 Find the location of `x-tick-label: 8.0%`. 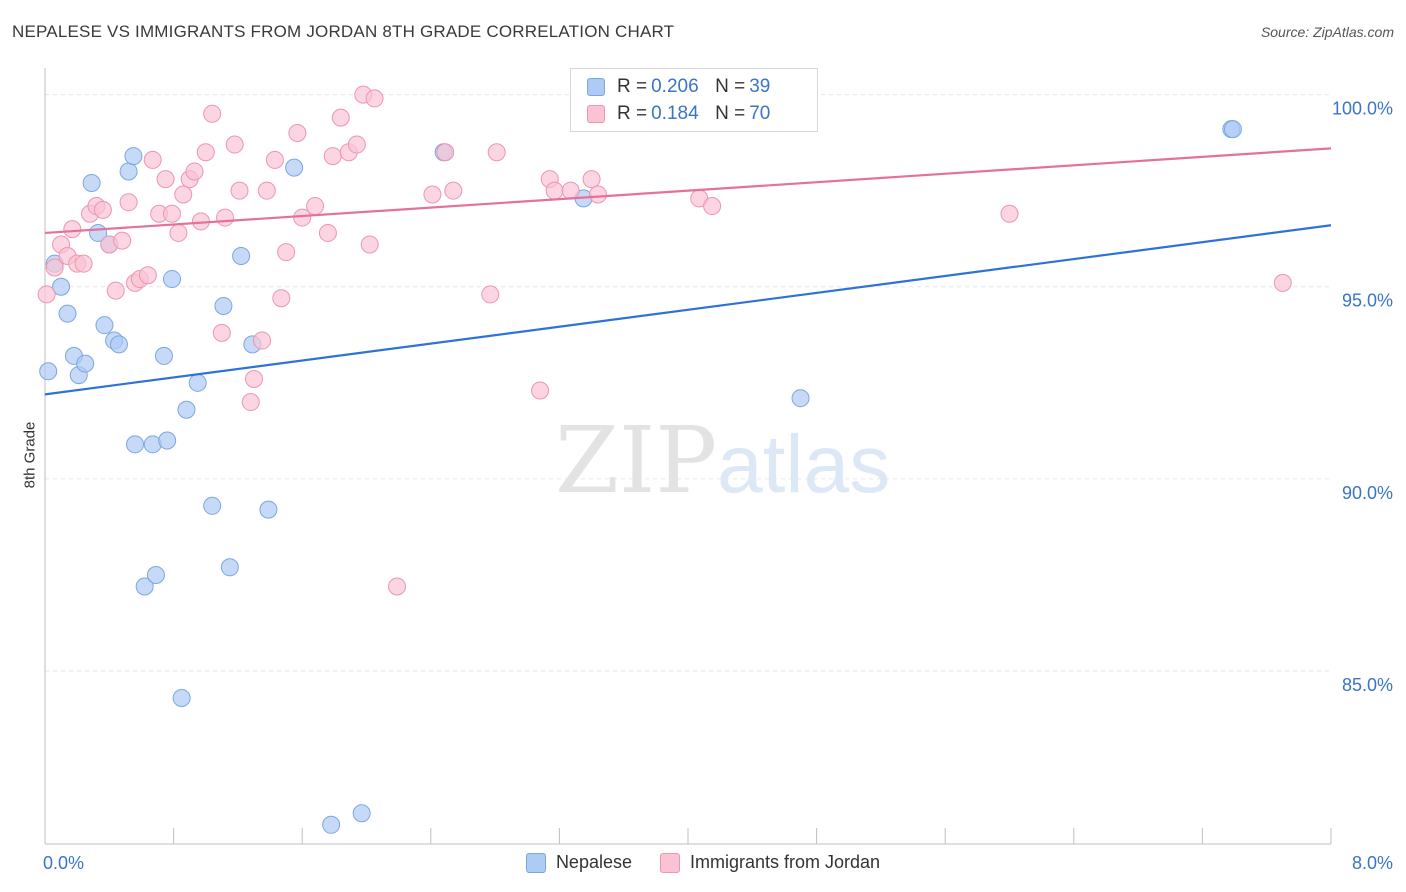

x-tick-label: 8.0% is located at coordinates (1372, 863).